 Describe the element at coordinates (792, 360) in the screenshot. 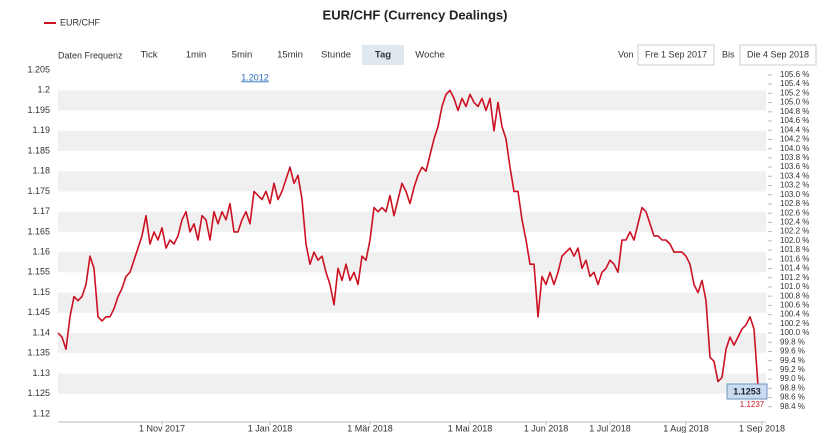

I see `y2-tick-label: 99.4 %` at that location.